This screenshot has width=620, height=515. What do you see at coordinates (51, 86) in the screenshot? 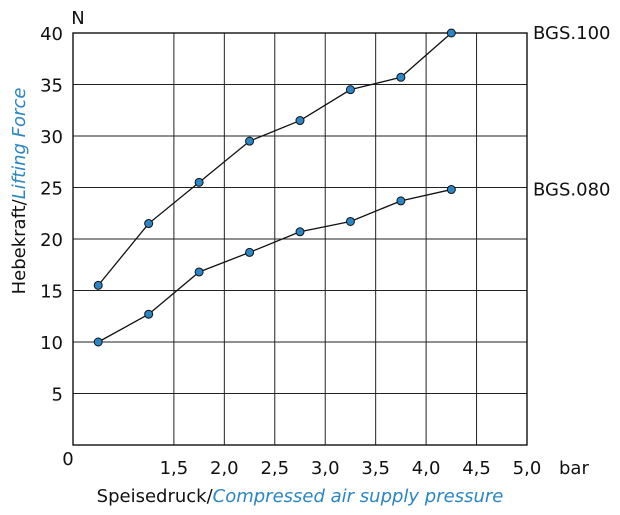
I see `y-tick-label: 35` at bounding box center [51, 86].